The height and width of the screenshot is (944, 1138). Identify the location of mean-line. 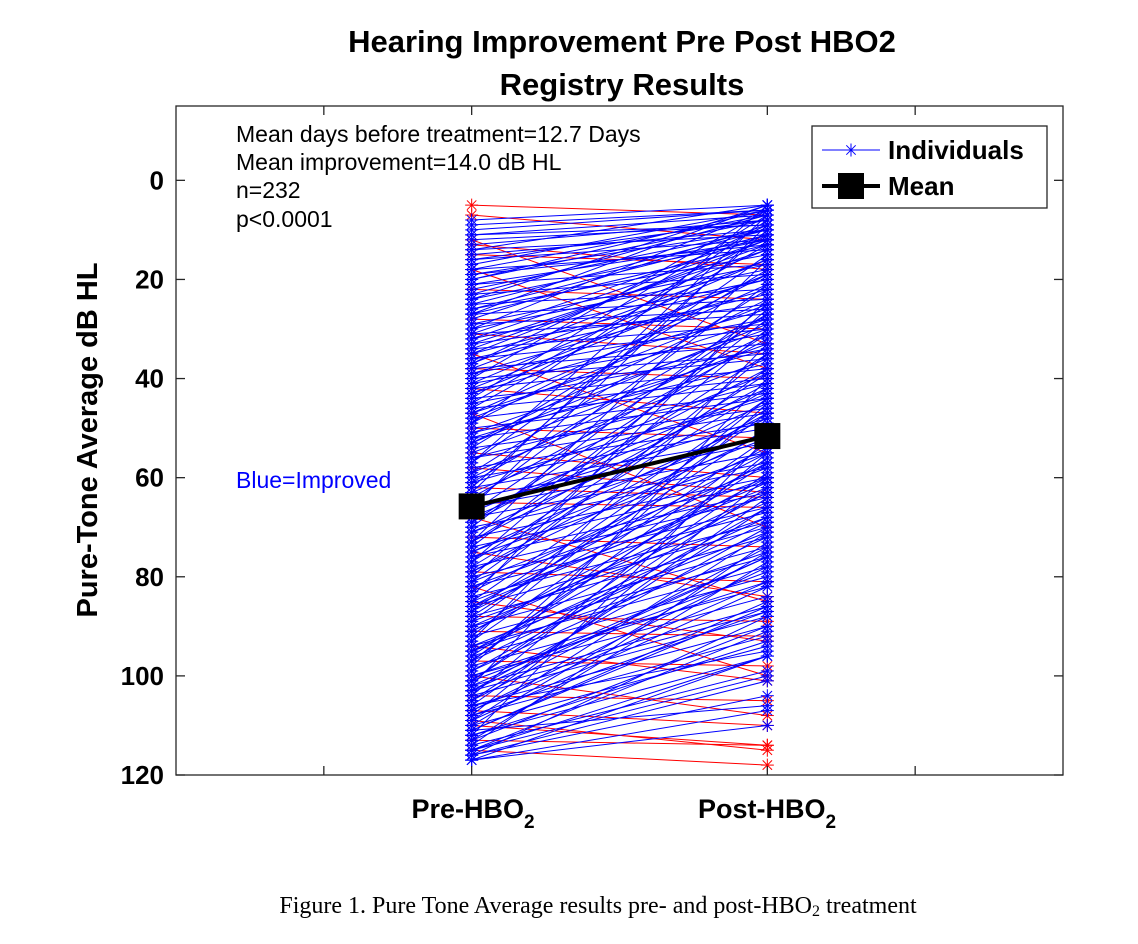
(619, 471).